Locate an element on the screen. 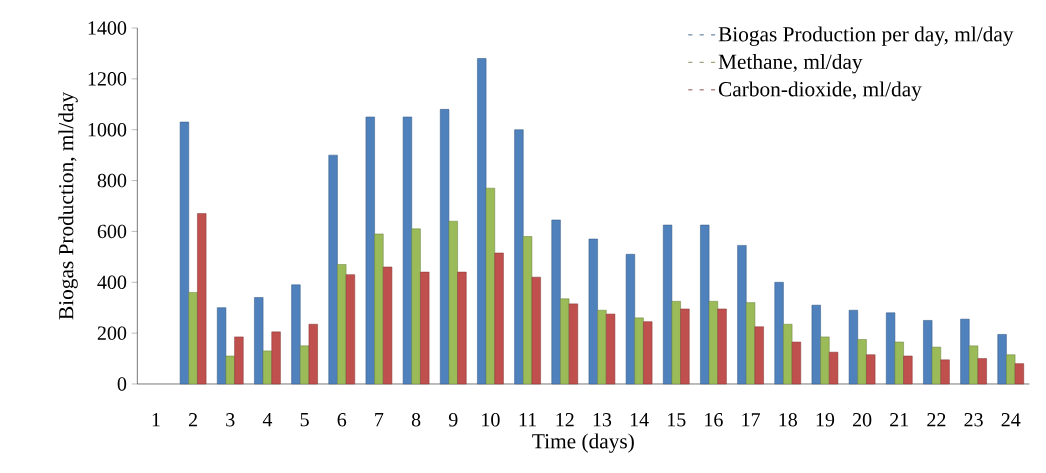  x-tick-label: 19 is located at coordinates (825, 420).